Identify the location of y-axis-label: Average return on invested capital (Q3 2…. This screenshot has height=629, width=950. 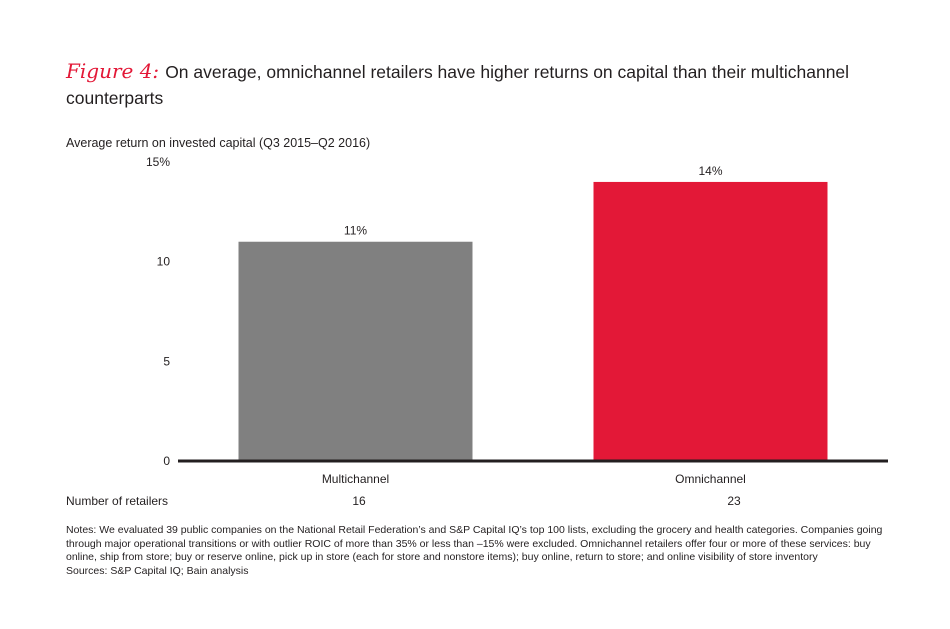
(218, 143).